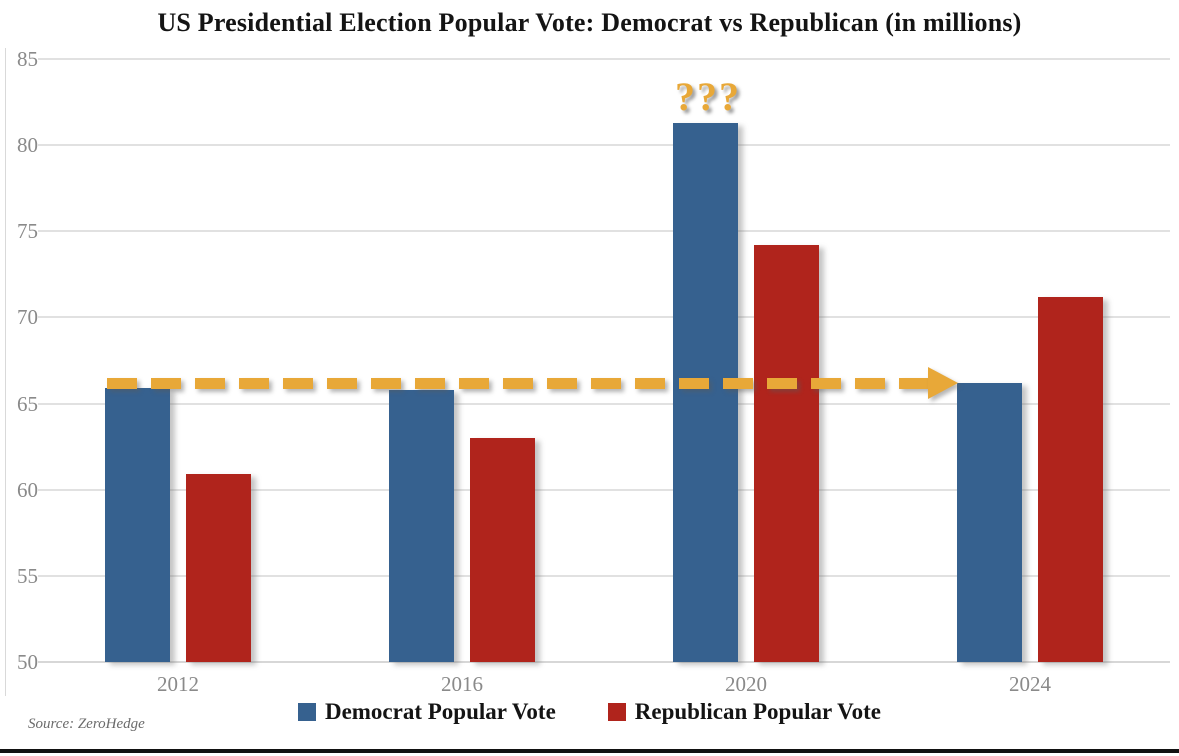 The image size is (1179, 756). I want to click on y-axis-tick-80: 80, so click(27, 145).